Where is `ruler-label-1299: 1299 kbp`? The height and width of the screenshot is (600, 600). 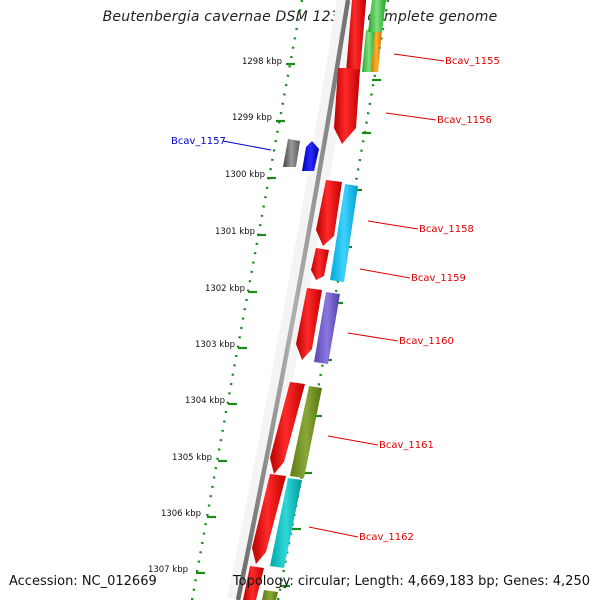
ruler-label-1299: 1299 kbp is located at coordinates (252, 118).